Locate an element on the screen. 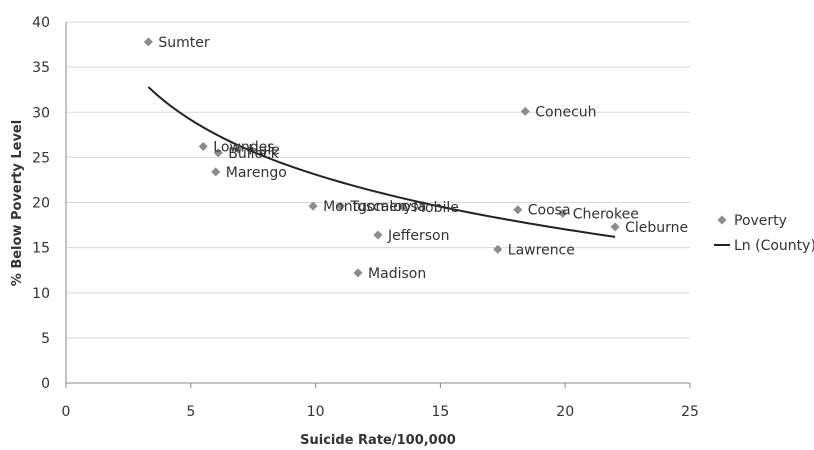 This screenshot has width=814, height=450. legend-marker-poverty is located at coordinates (722, 220).